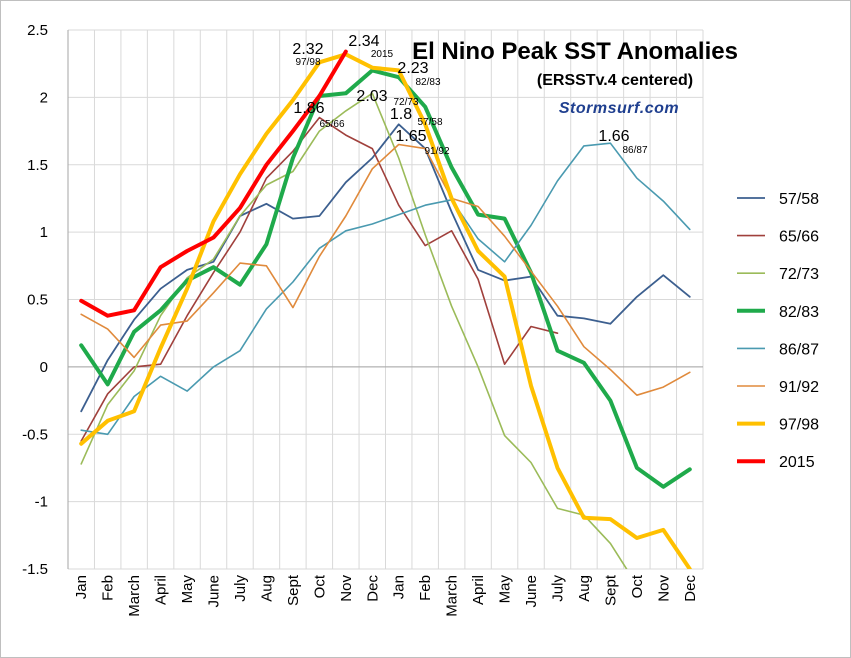 Image resolution: width=851 pixels, height=658 pixels. Describe the element at coordinates (436, 151) in the screenshot. I see `peak-season-label: 91/92` at that location.